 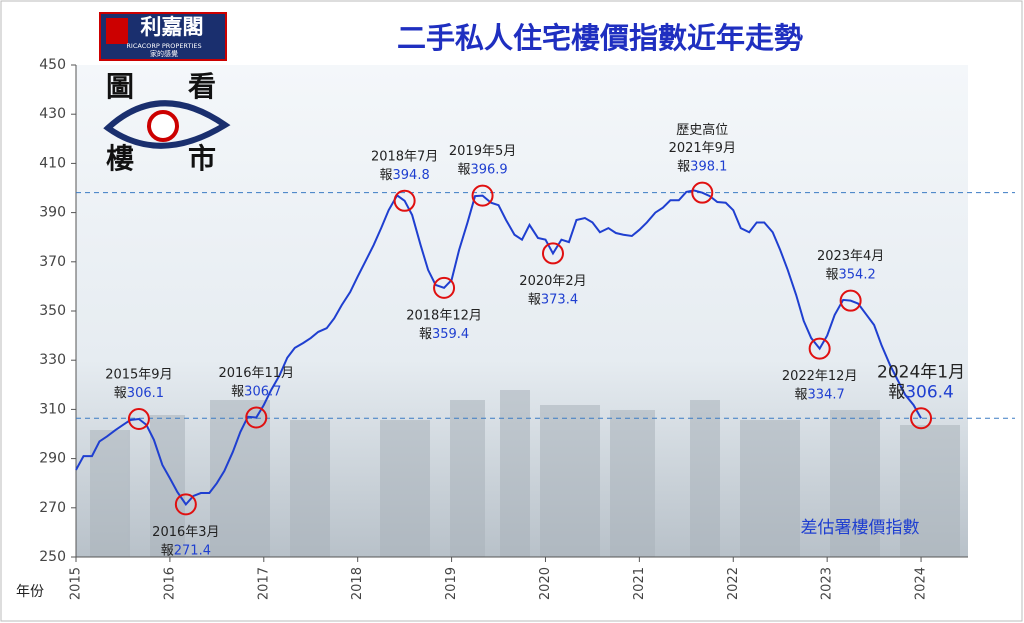 What do you see at coordinates (52, 262) in the screenshot?
I see `y-tick-label: 370` at bounding box center [52, 262].